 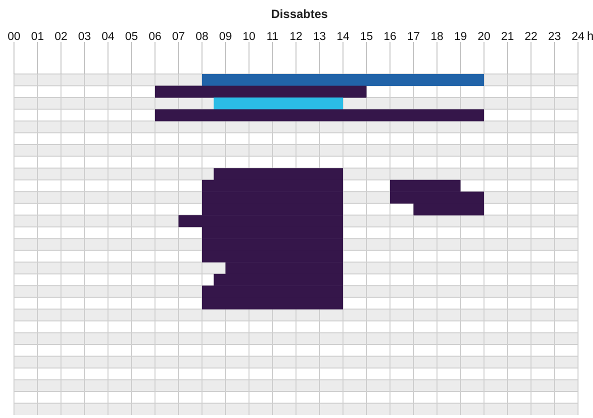 I want to click on x-tick-label: 02, so click(x=61, y=37).